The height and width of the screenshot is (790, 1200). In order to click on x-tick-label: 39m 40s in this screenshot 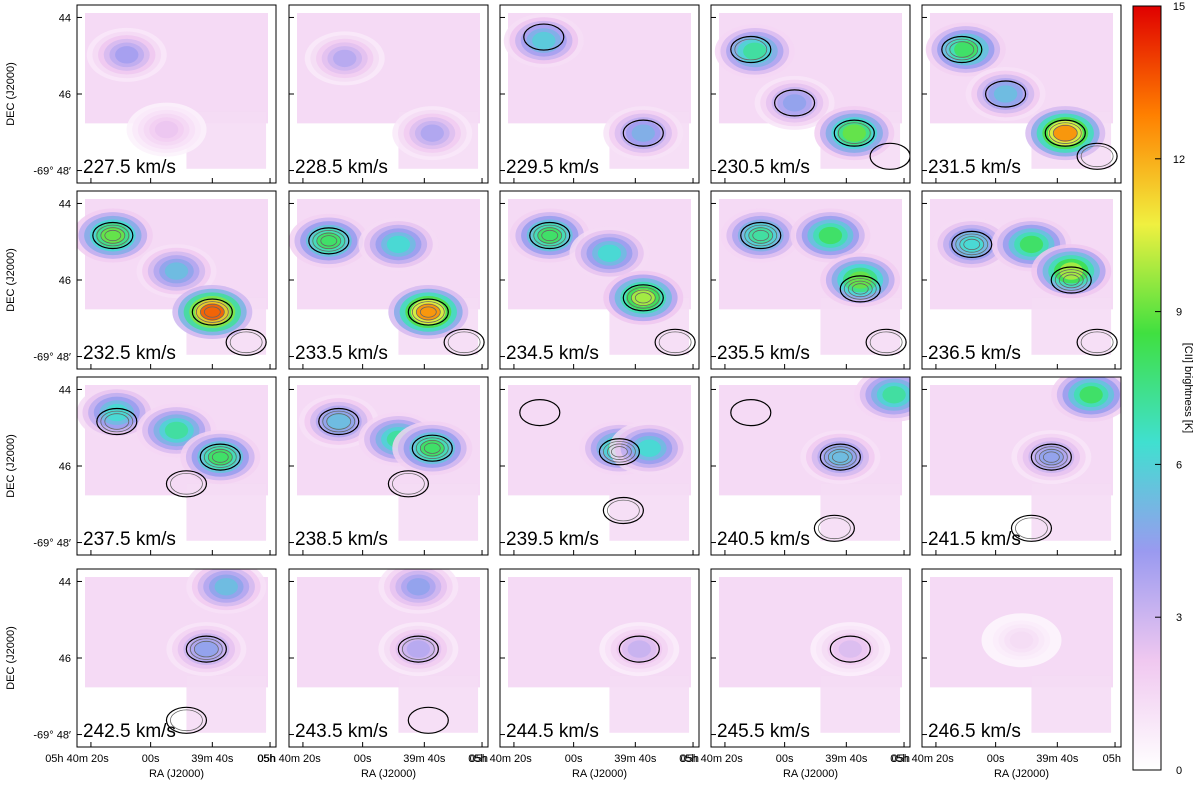, I will do `click(846, 759)`.